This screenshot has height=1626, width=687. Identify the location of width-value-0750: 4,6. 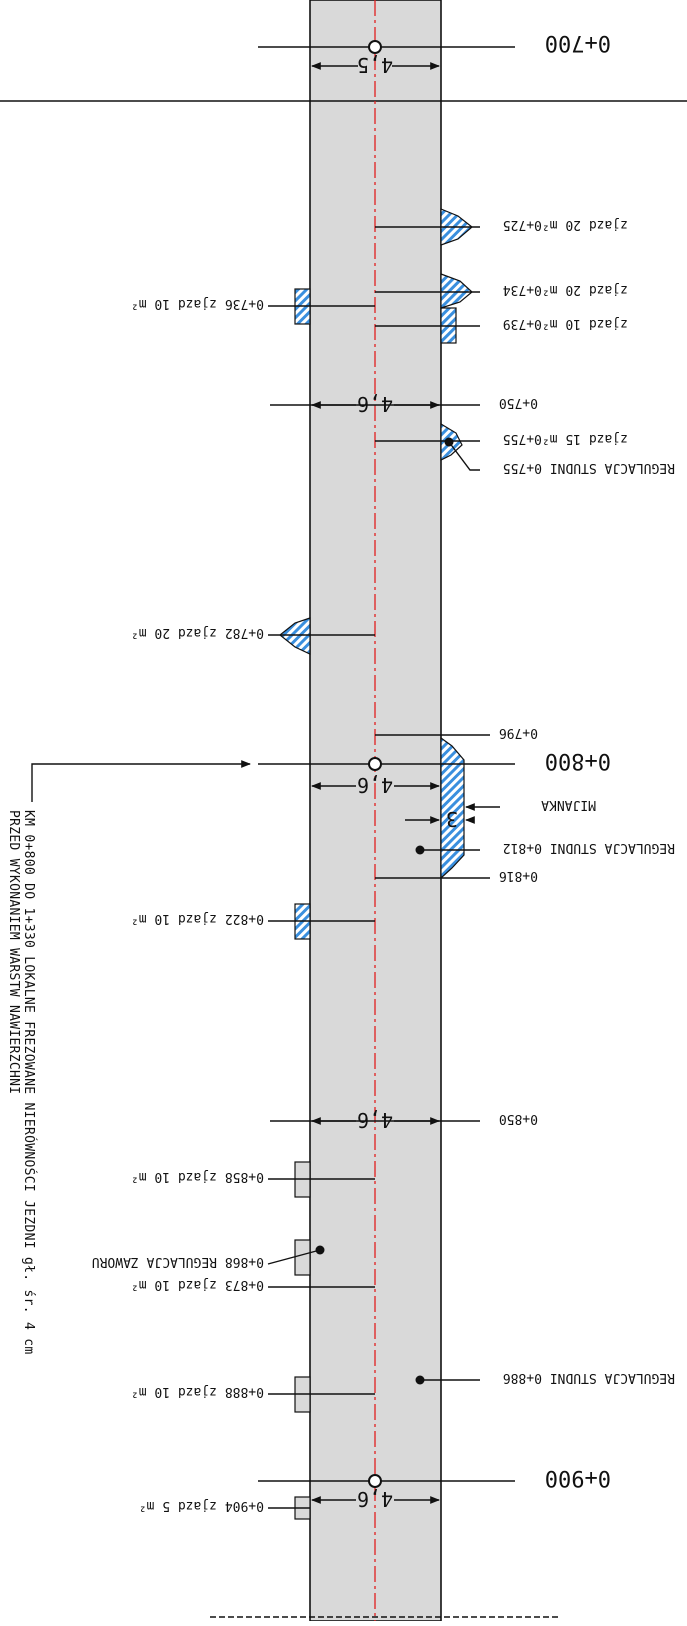
(375, 404).